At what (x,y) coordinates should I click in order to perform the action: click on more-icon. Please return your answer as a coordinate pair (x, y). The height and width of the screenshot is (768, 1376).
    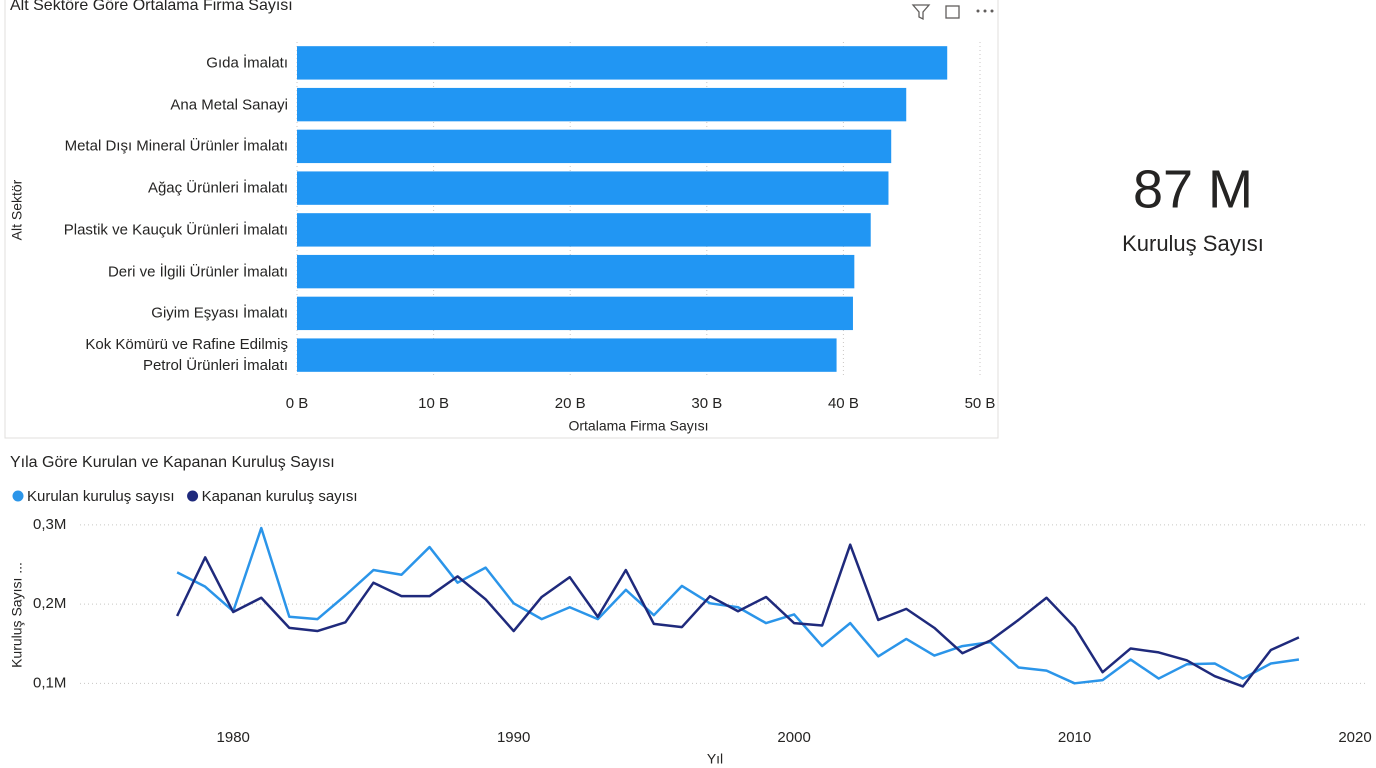
    Looking at the image, I should click on (985, 11).